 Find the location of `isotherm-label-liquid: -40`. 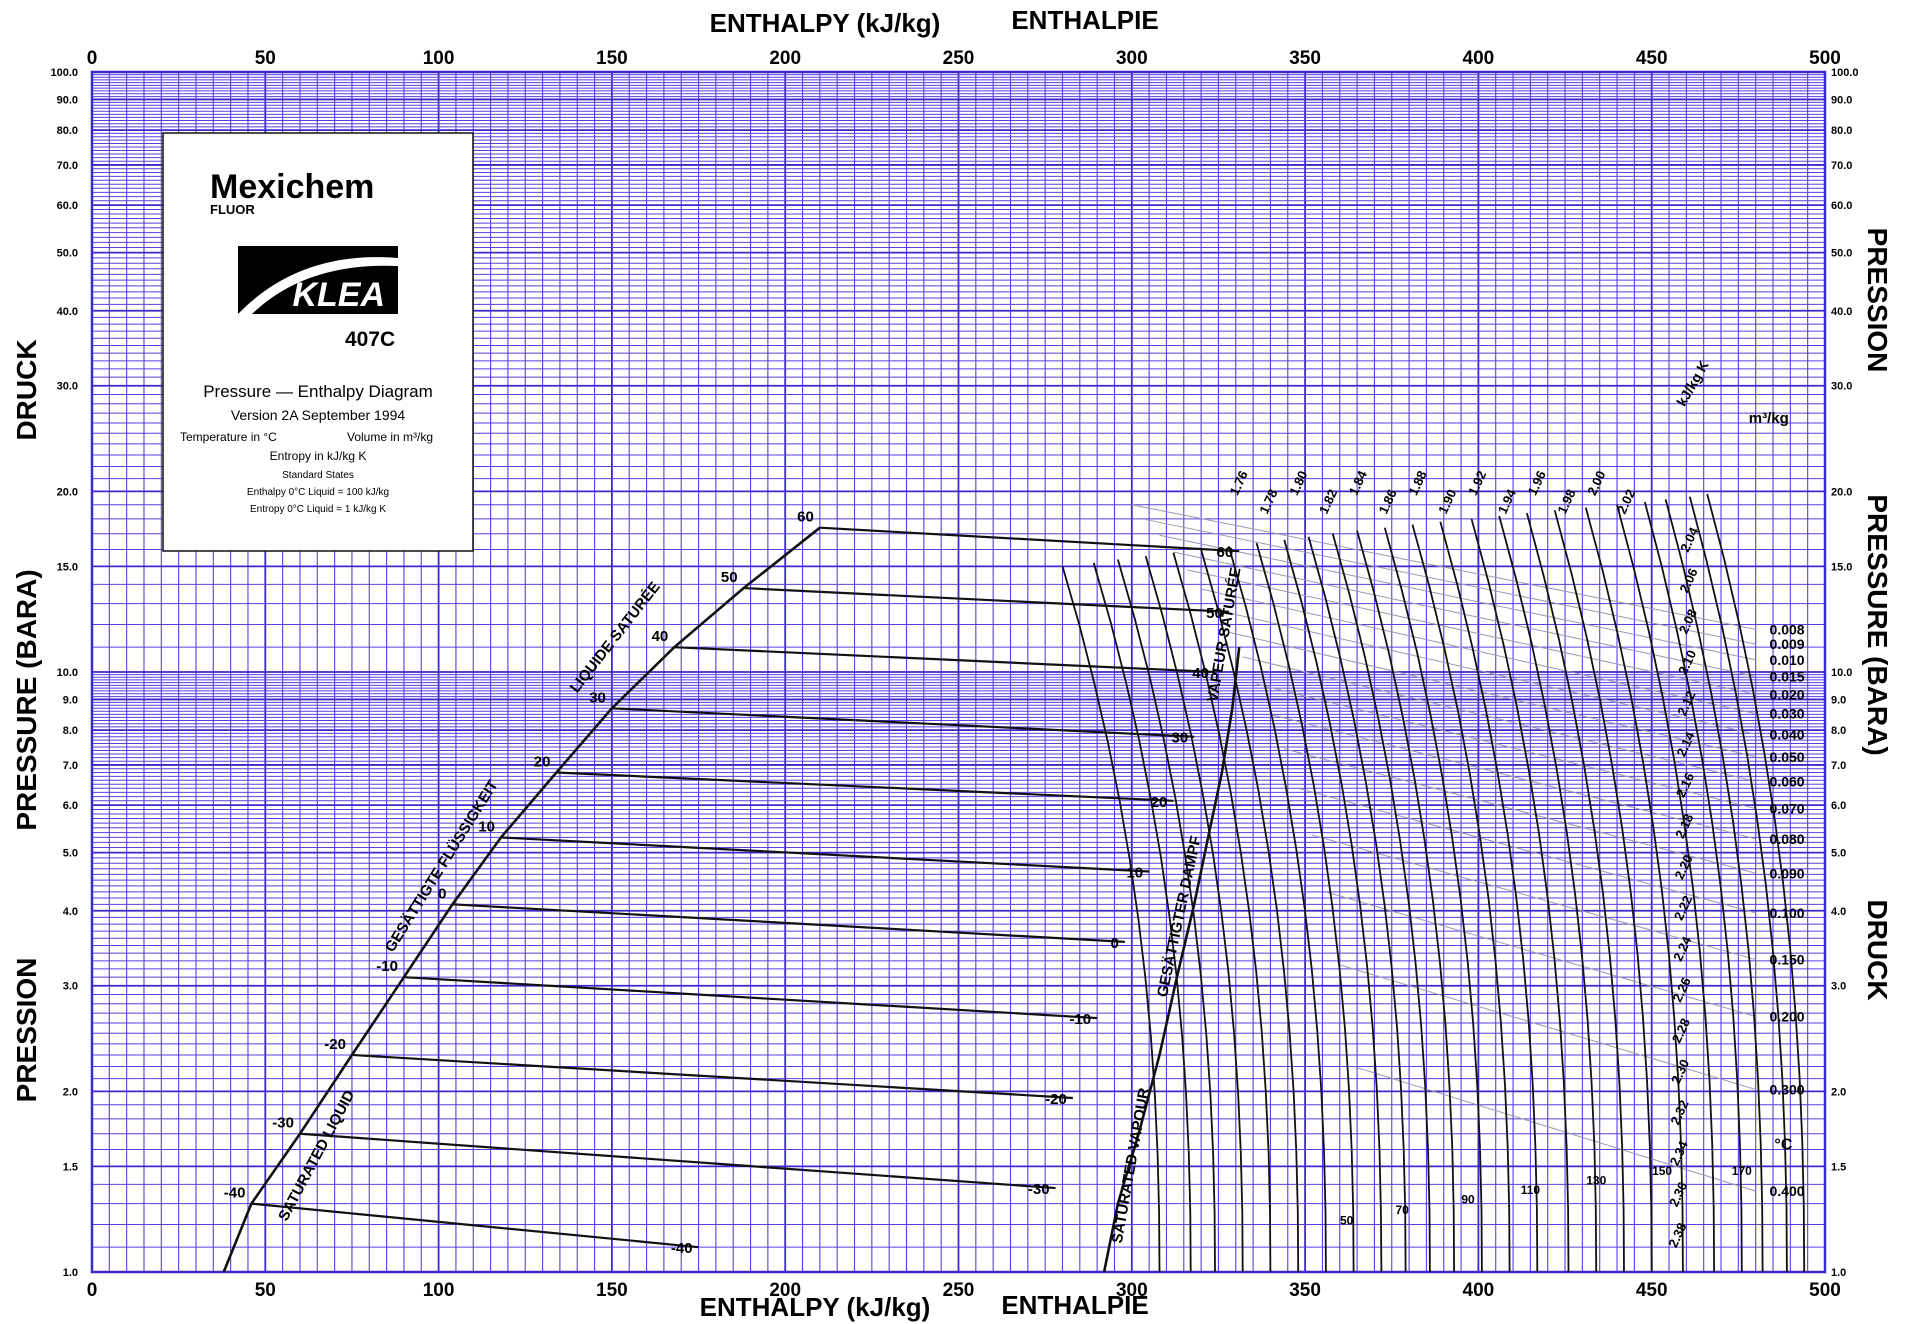

isotherm-label-liquid: -40 is located at coordinates (235, 1193).